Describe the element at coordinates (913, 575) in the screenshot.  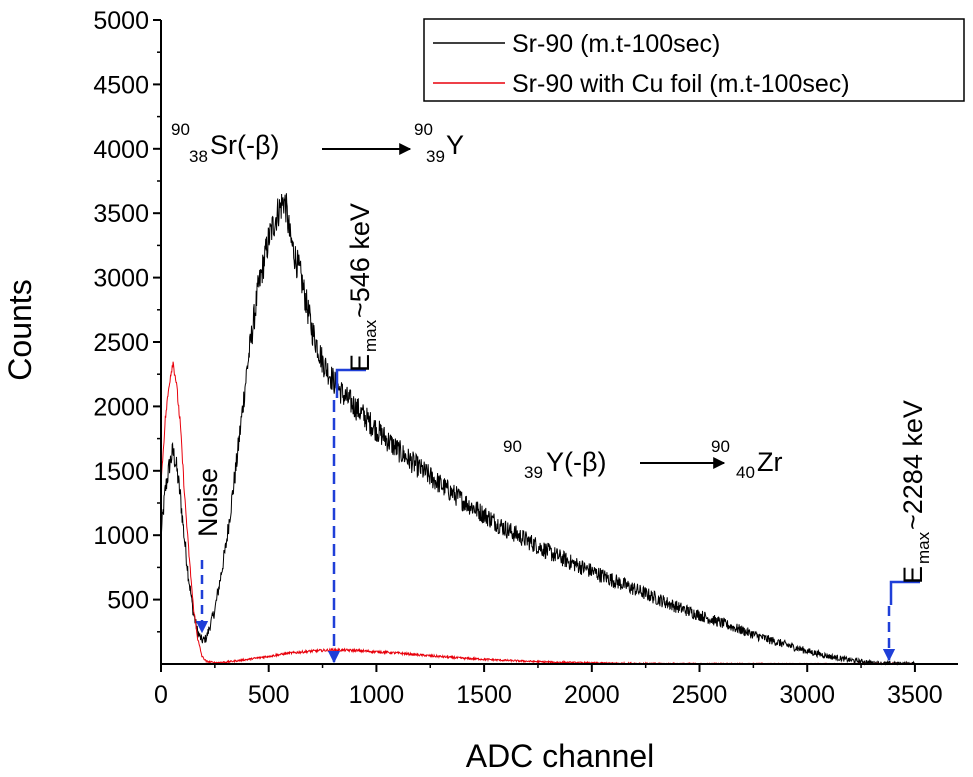
I see `emax-2284-e: E` at that location.